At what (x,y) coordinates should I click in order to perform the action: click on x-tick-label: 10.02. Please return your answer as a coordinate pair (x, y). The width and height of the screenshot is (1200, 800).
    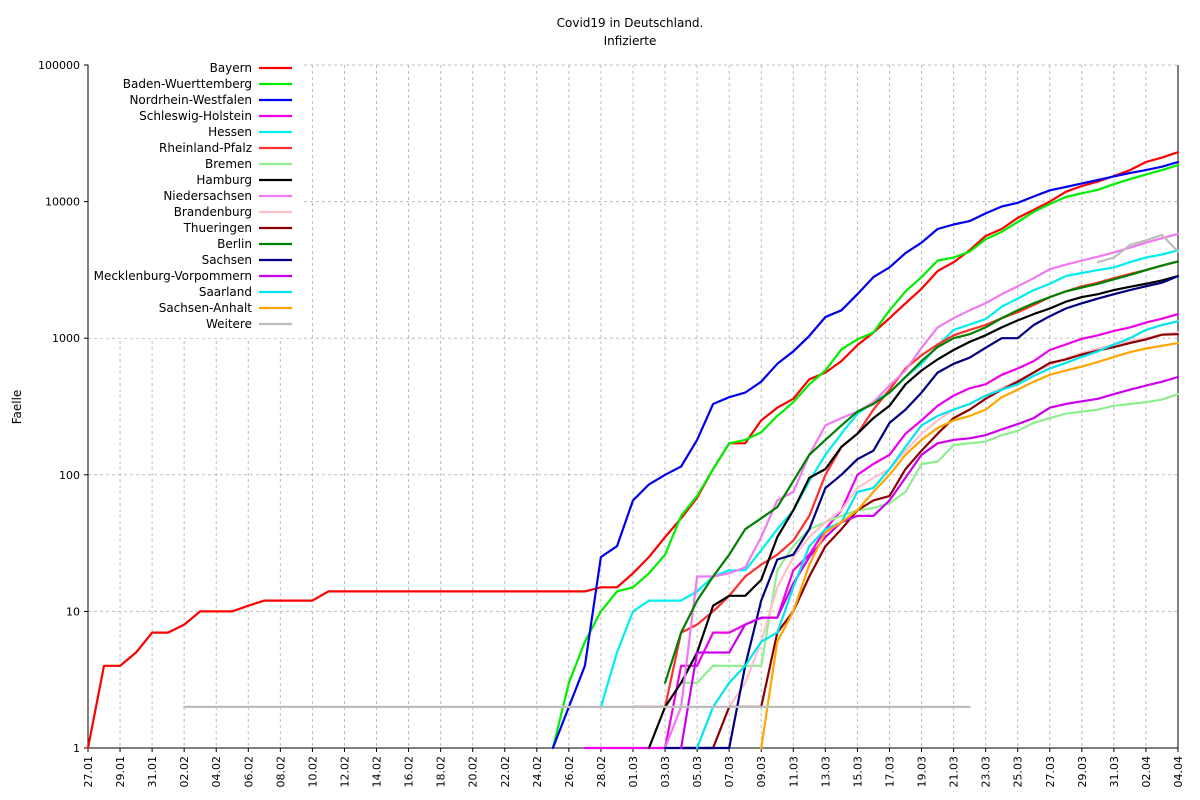
    Looking at the image, I should click on (312, 772).